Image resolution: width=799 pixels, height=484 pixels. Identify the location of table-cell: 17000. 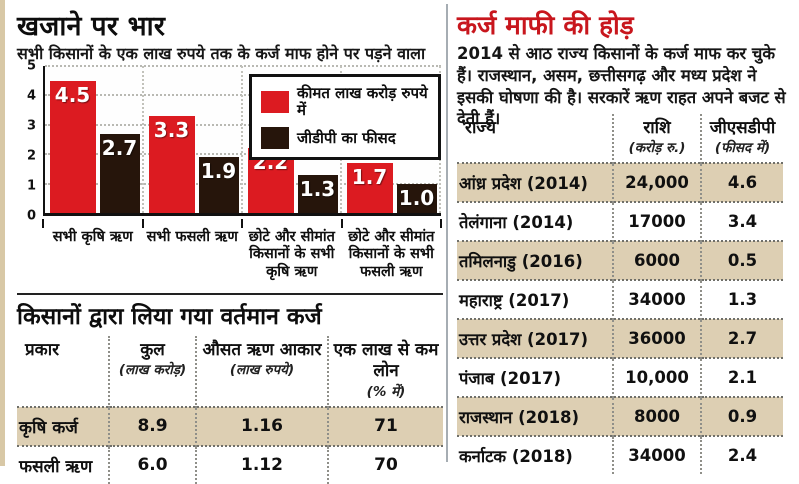
(656, 222).